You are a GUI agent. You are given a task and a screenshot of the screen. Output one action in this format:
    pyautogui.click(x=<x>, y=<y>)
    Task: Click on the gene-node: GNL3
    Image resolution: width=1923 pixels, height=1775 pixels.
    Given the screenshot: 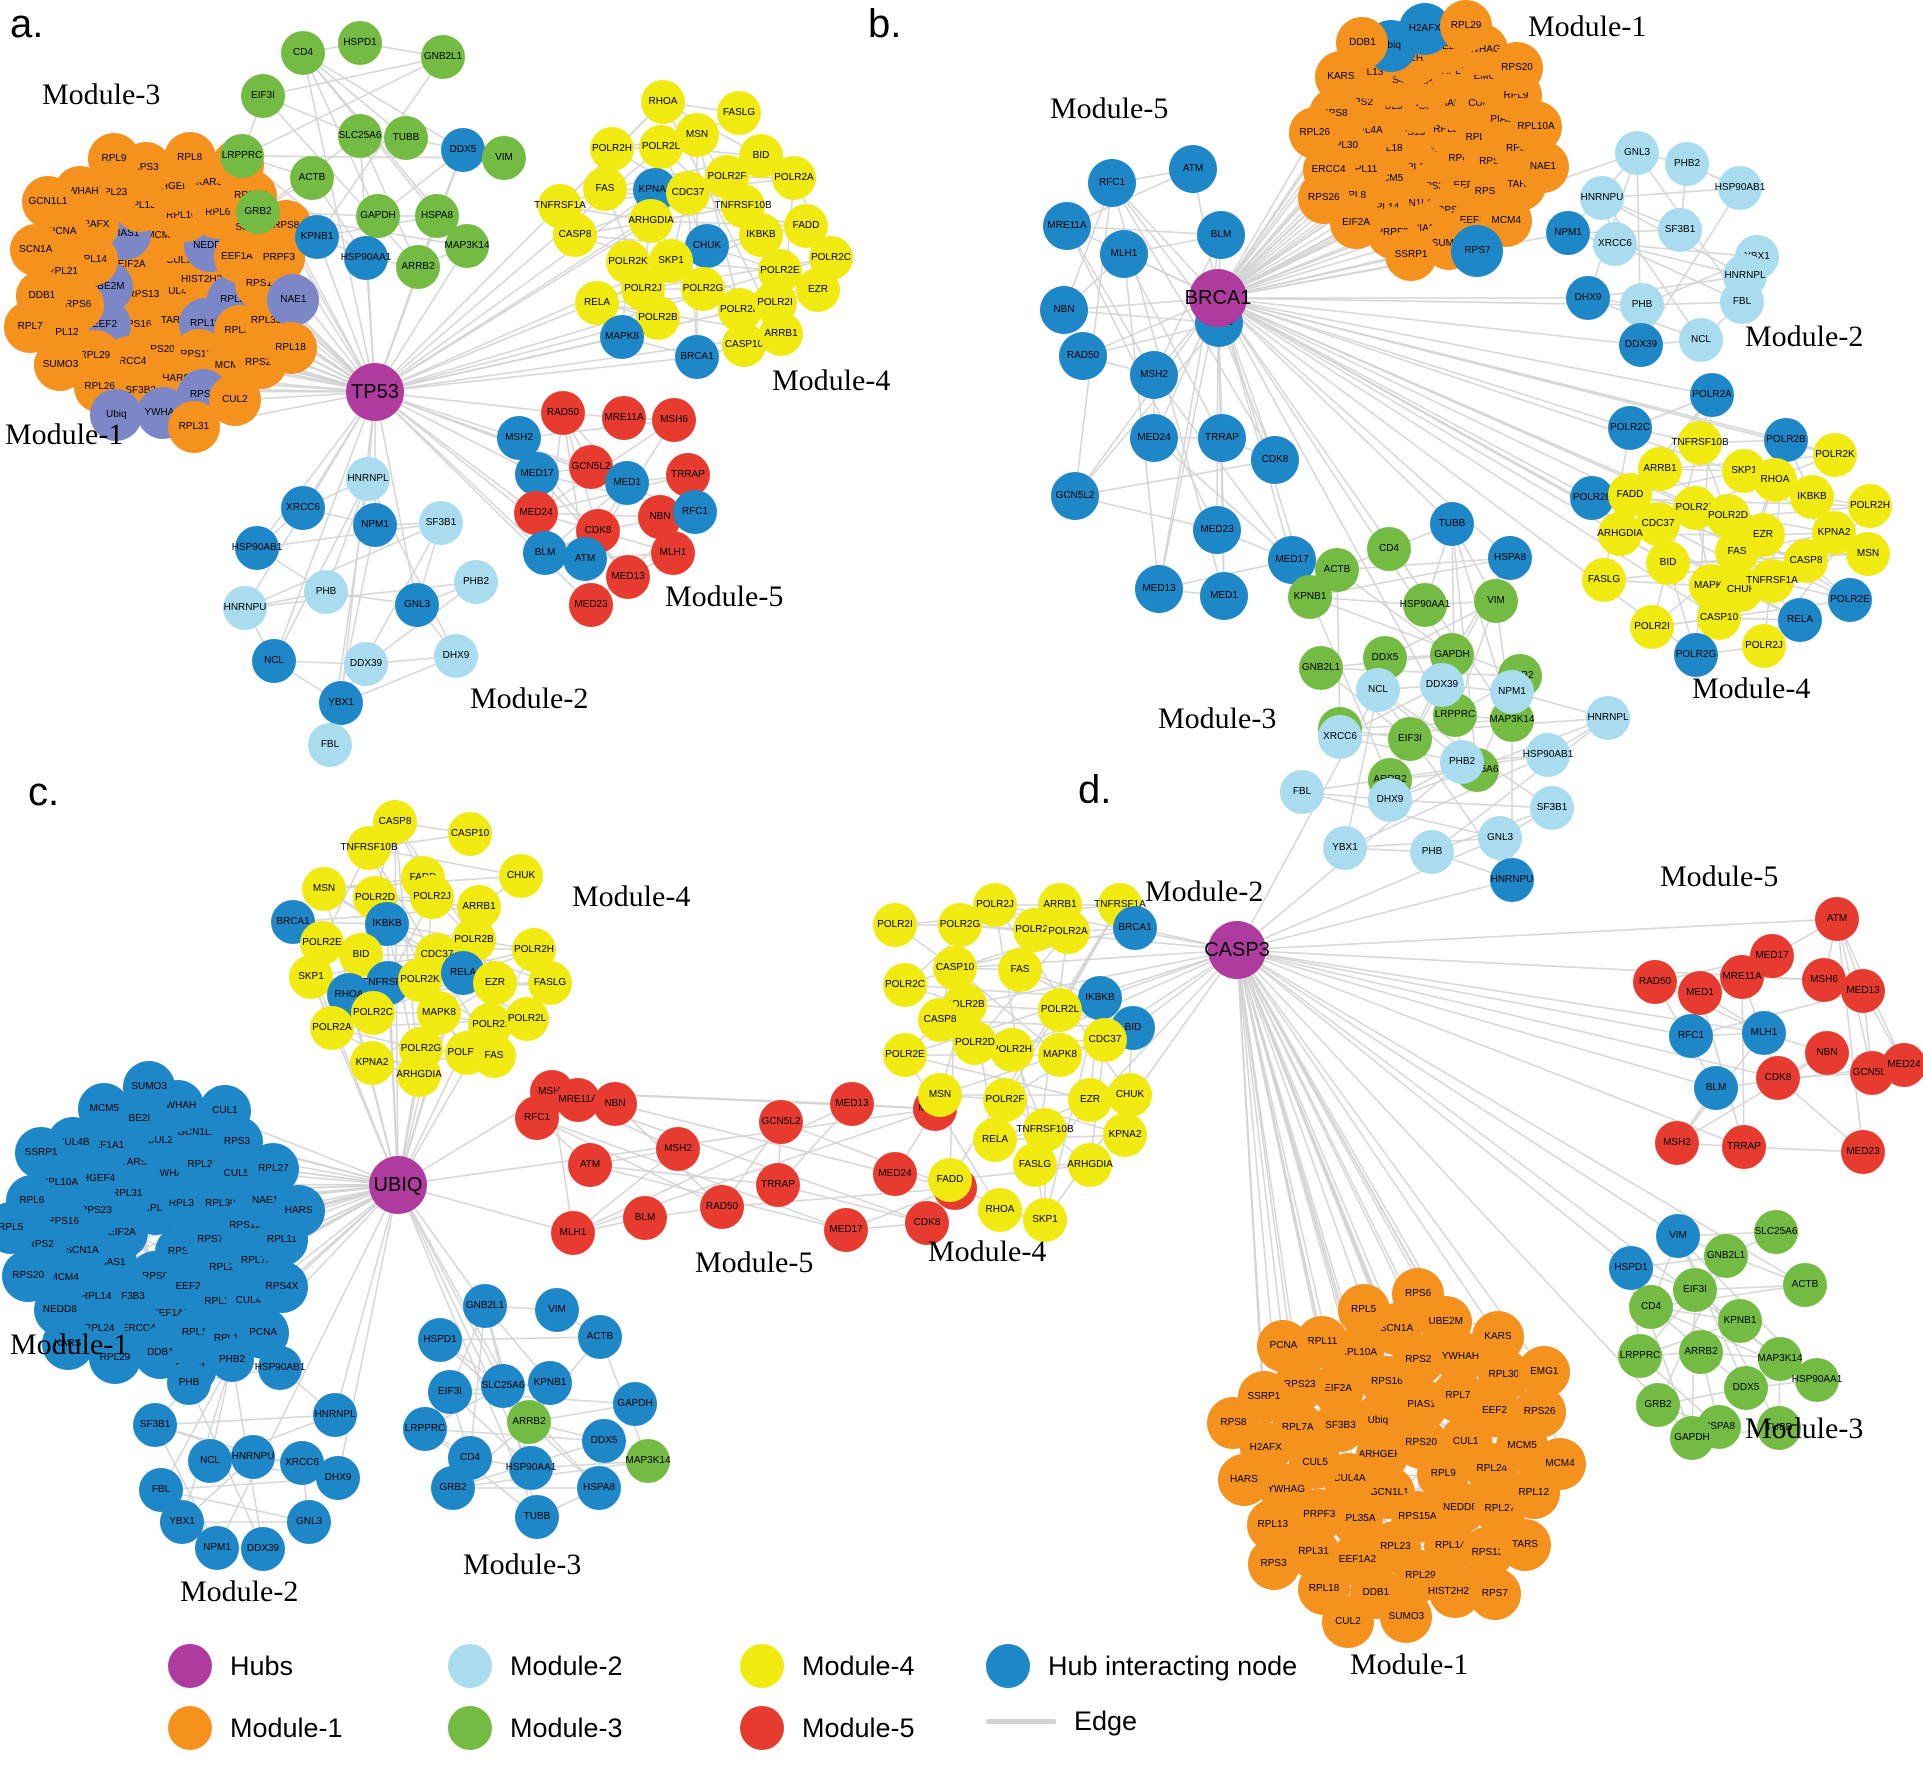 What is the action you would take?
    pyautogui.click(x=417, y=605)
    